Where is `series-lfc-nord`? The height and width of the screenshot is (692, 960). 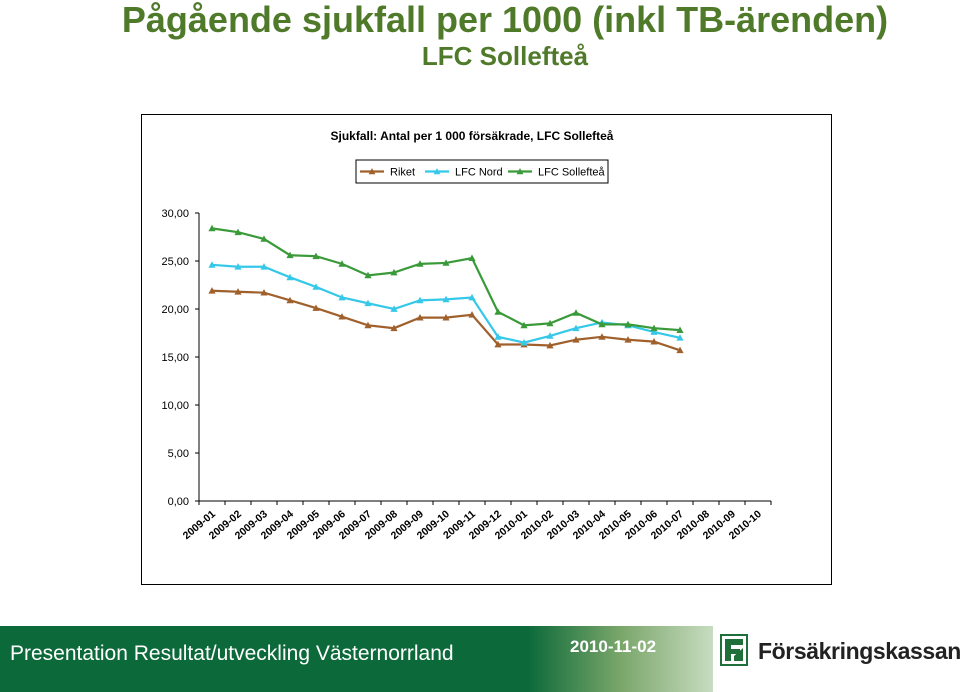
series-lfc-nord is located at coordinates (446, 303).